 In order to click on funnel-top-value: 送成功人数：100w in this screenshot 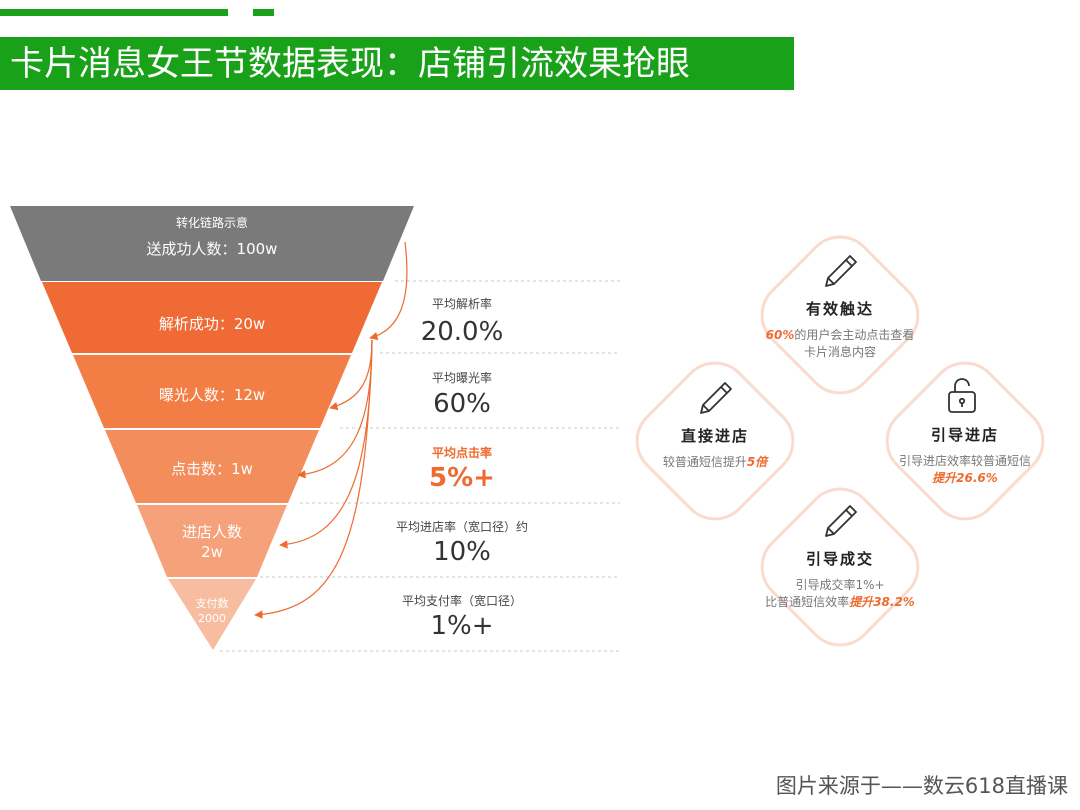, I will do `click(212, 249)`.